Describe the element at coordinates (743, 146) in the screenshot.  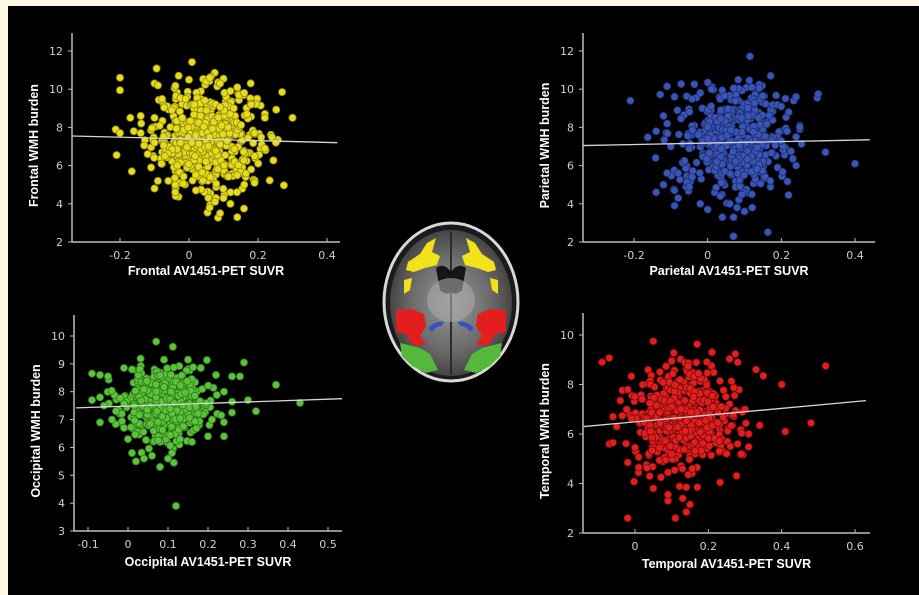
I see `scatter-points` at that location.